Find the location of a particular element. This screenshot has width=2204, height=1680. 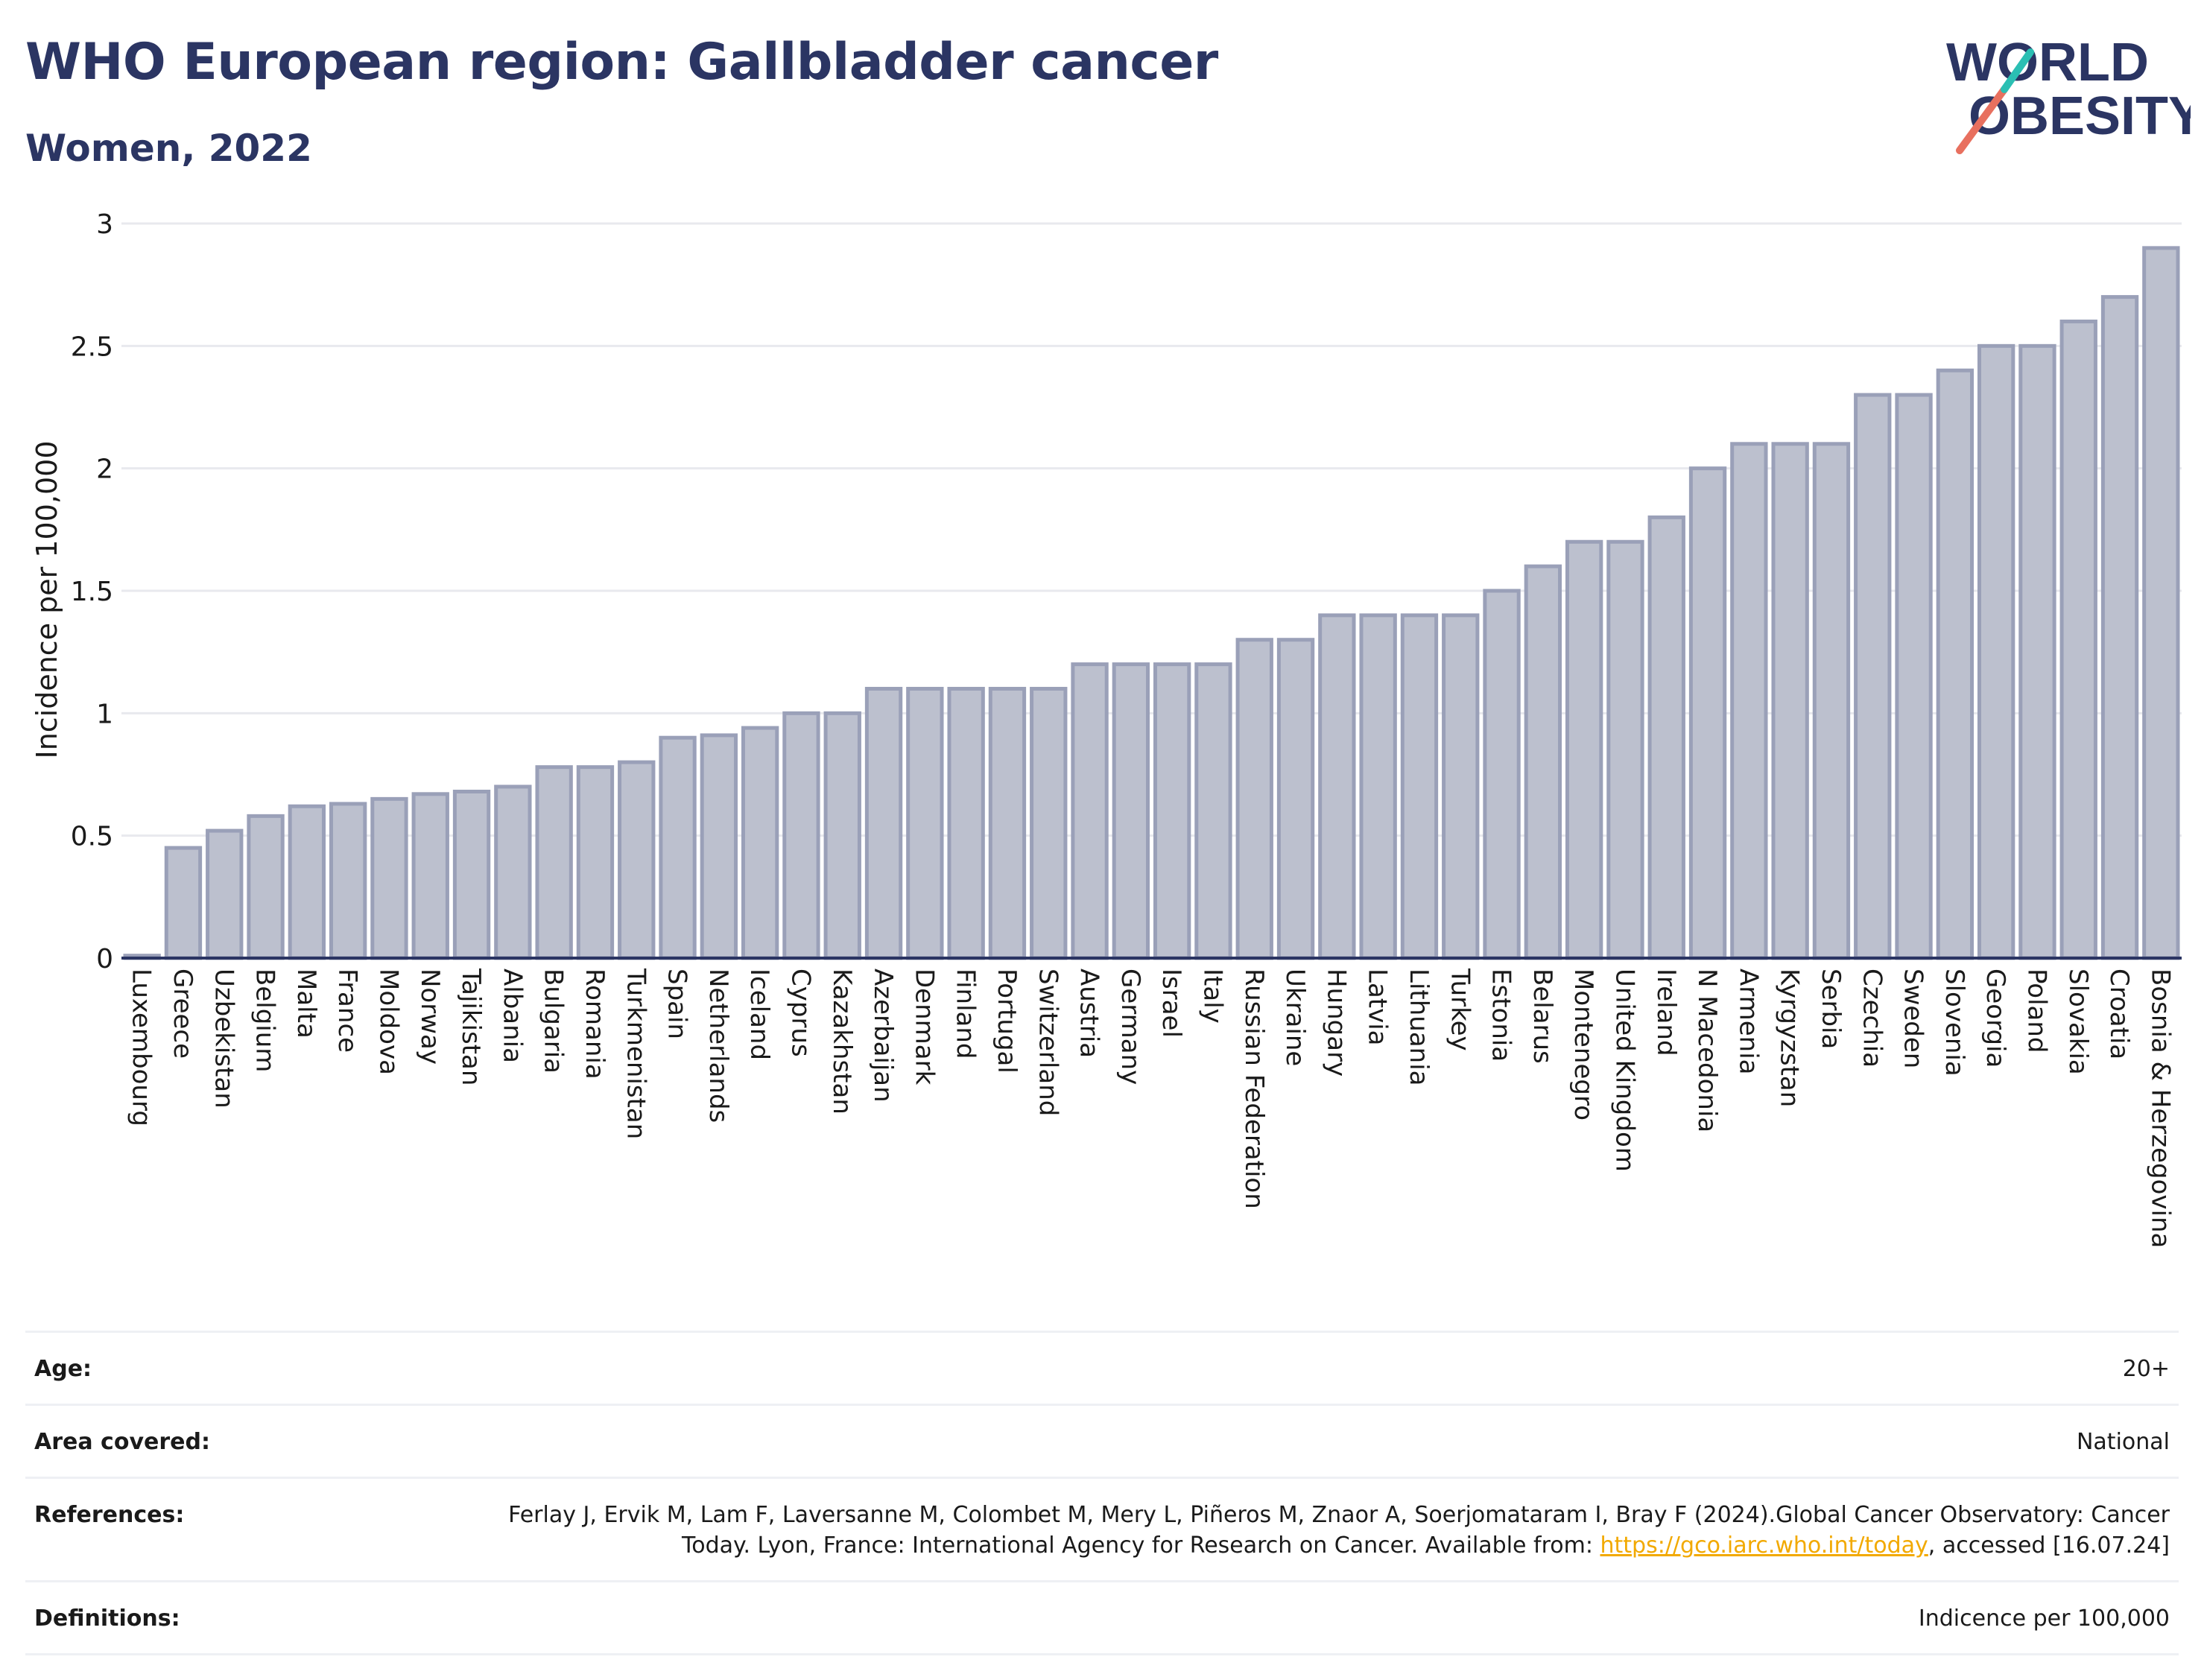

x-tick-label: Belgium is located at coordinates (265, 1020).